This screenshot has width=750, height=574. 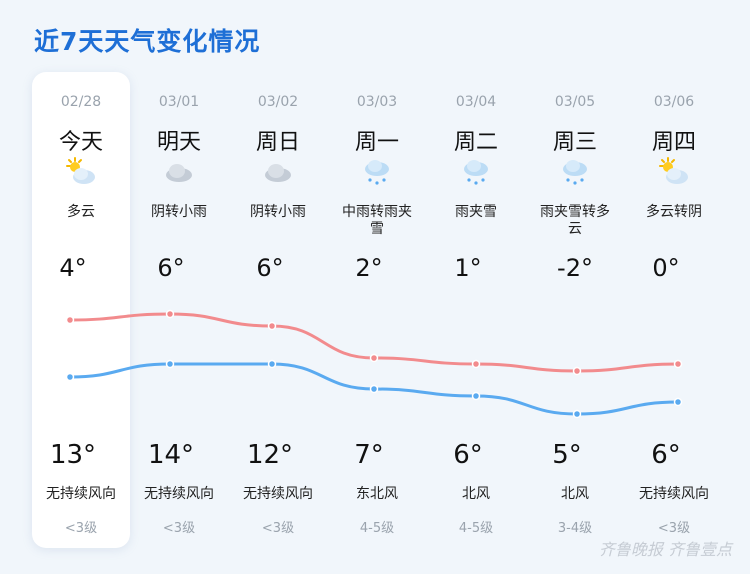 What do you see at coordinates (674, 310) in the screenshot?
I see `day-column: 03/06 周四多云转阴 0° 6° 无持续风向 <3级` at bounding box center [674, 310].